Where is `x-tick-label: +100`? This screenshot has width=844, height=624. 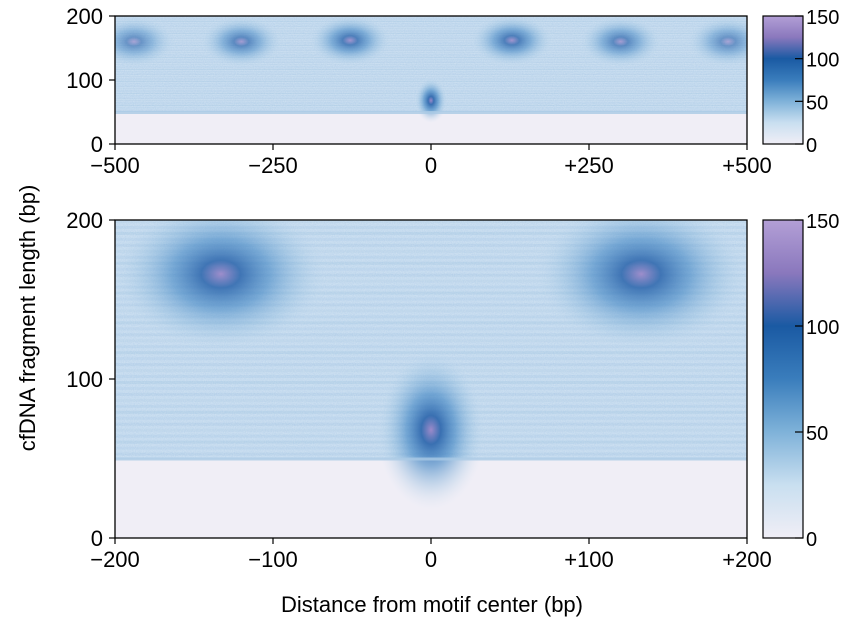 x-tick-label: +100 is located at coordinates (589, 559).